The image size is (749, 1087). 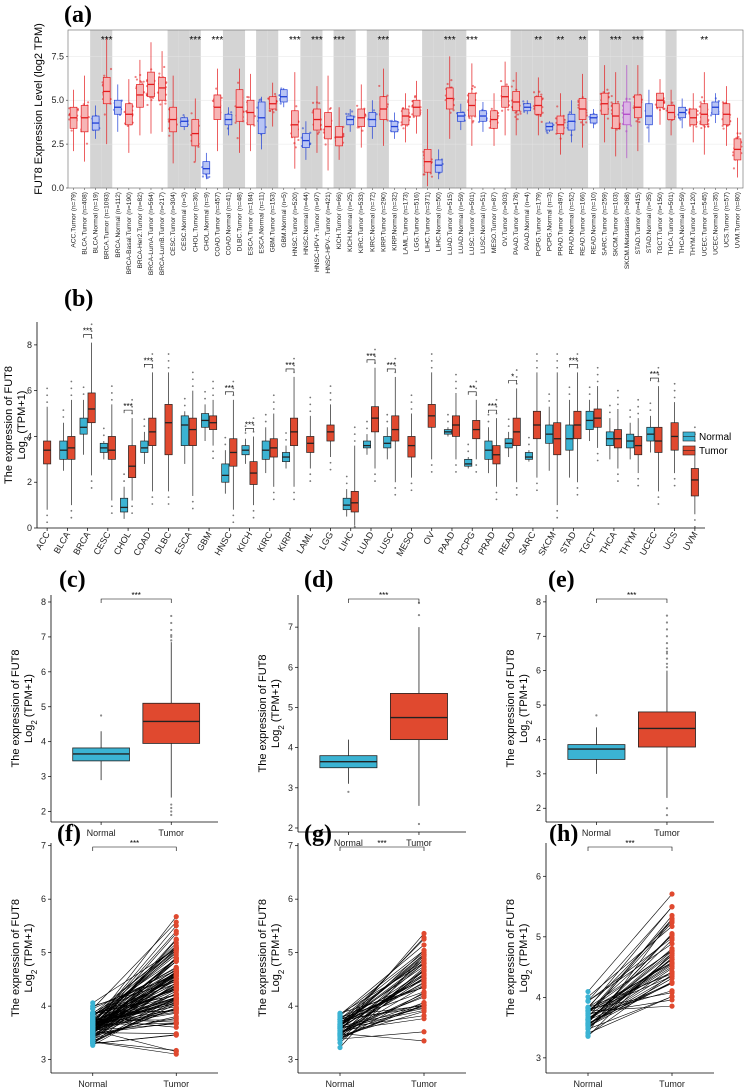 I want to click on panel-e-normal-box, so click(x=596, y=752).